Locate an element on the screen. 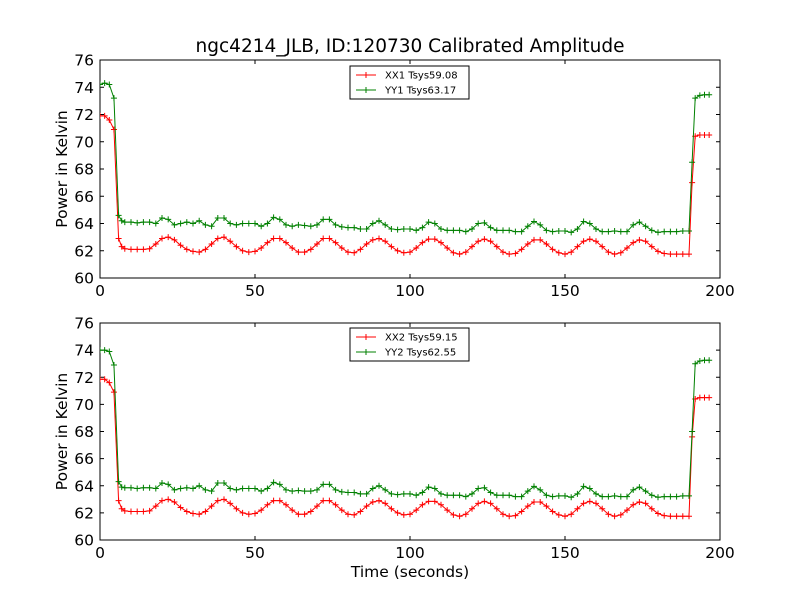  y-axis-label: Power in Kelvin is located at coordinates (62, 168).